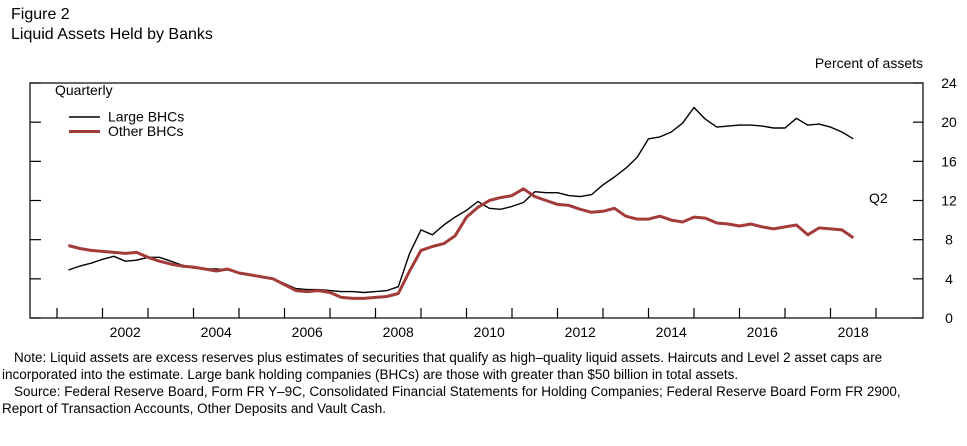  I want to click on x-tick-label: 2002, so click(125, 332).